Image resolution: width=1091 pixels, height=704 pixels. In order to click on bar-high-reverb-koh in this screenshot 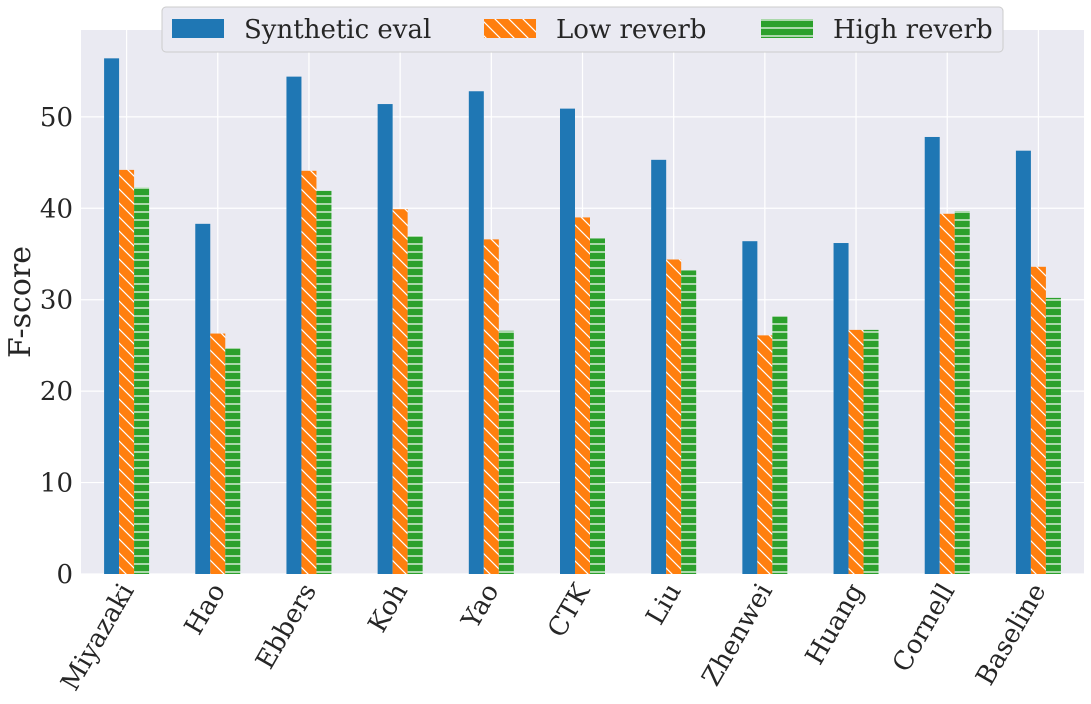, I will do `click(415, 404)`.